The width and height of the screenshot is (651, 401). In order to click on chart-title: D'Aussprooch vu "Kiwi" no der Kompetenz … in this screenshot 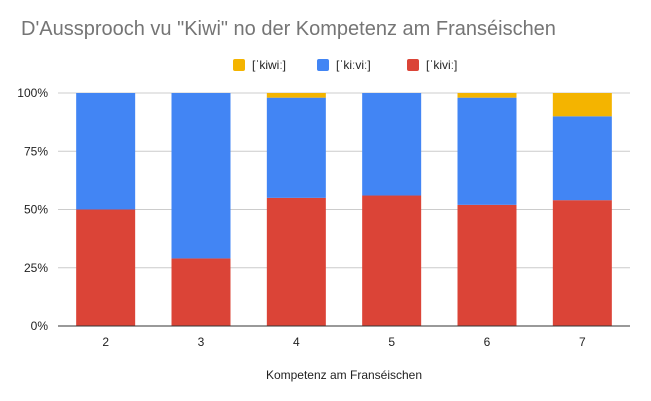, I will do `click(288, 29)`.